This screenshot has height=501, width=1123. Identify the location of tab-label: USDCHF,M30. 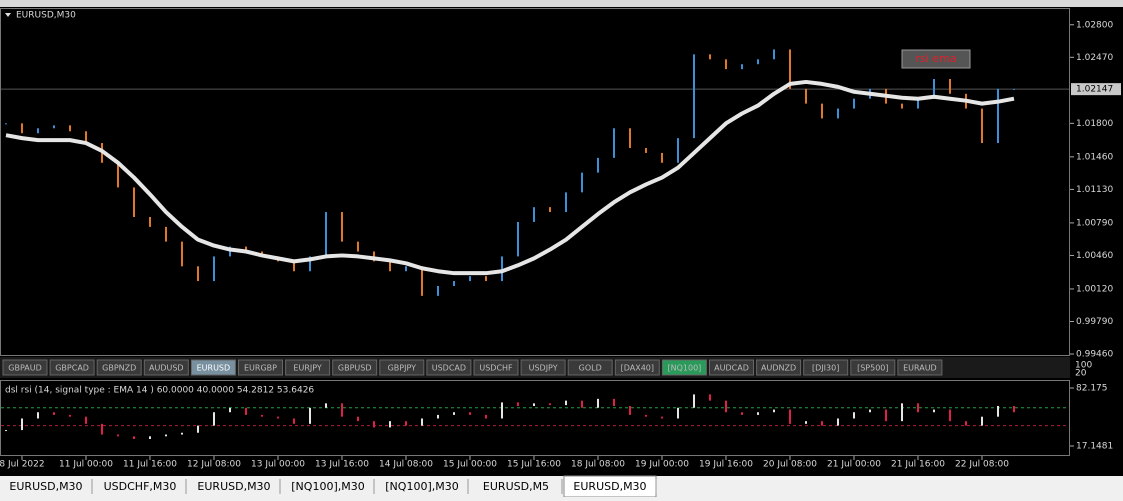
(140, 486).